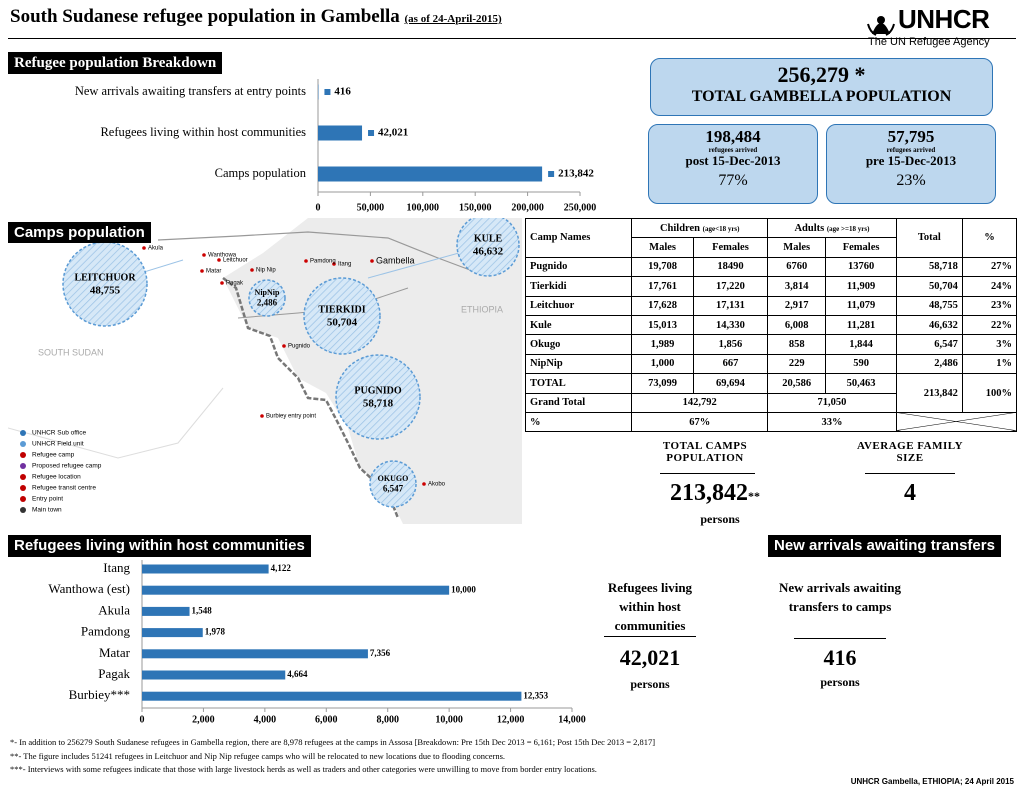 Image resolution: width=1024 pixels, height=791 pixels. What do you see at coordinates (861, 364) in the screenshot?
I see `table-cell: 590` at bounding box center [861, 364].